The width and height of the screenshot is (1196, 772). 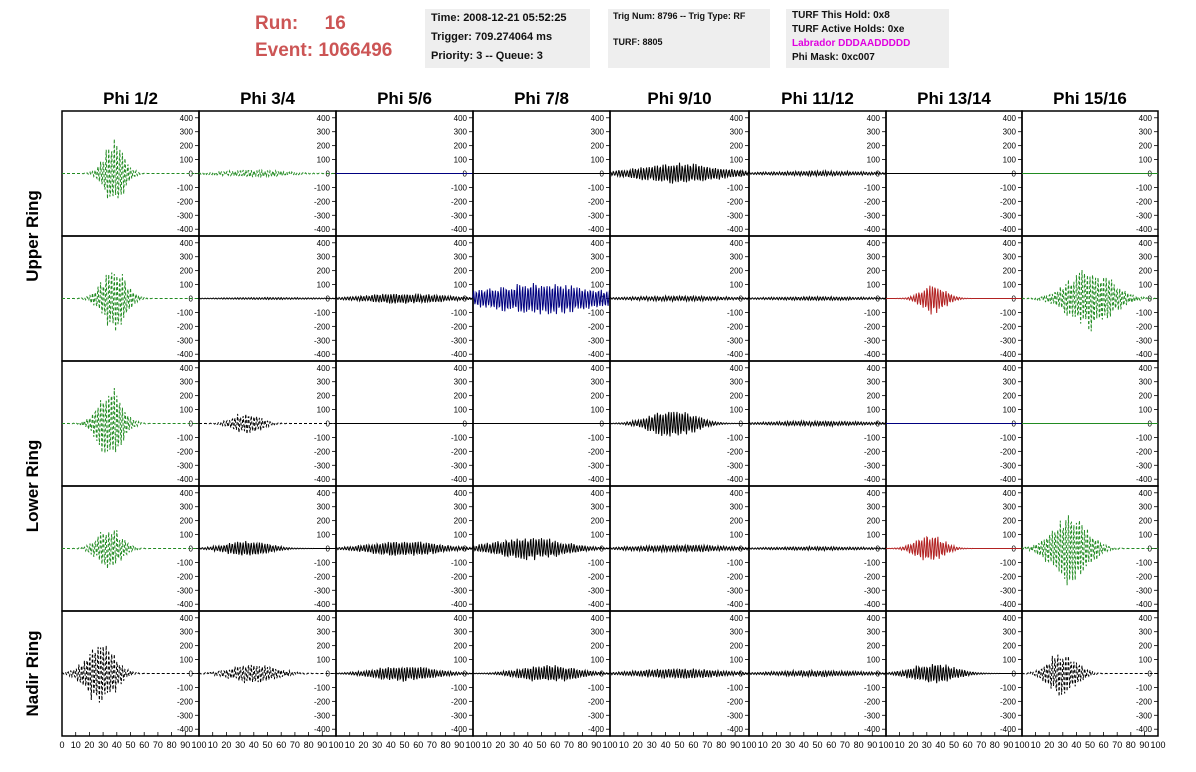 I want to click on labrador-text: Labrador DDDAADDDDD, so click(x=851, y=43).